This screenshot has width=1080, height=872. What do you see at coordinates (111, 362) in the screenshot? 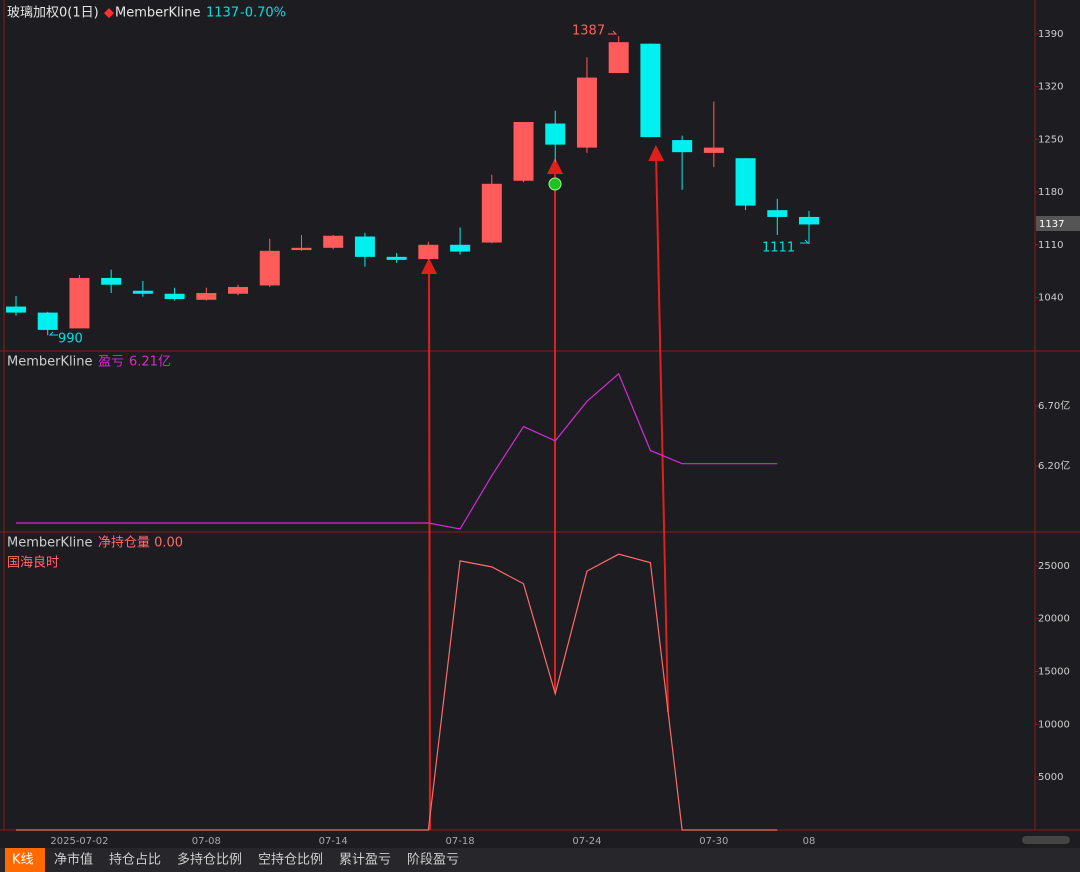
I see `panel-label: 盈亏` at bounding box center [111, 362].